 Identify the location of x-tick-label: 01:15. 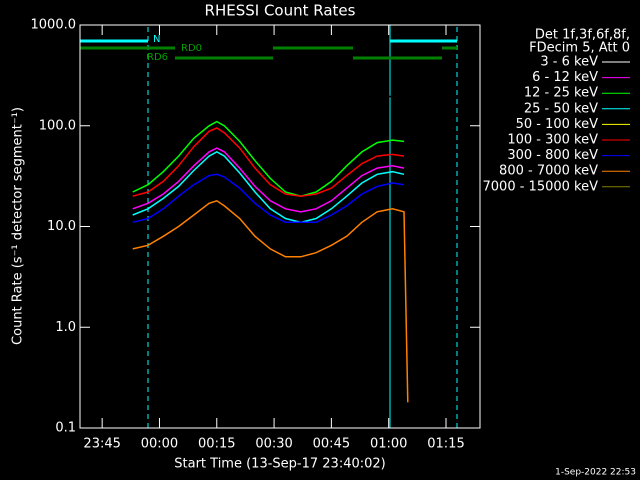
(445, 444).